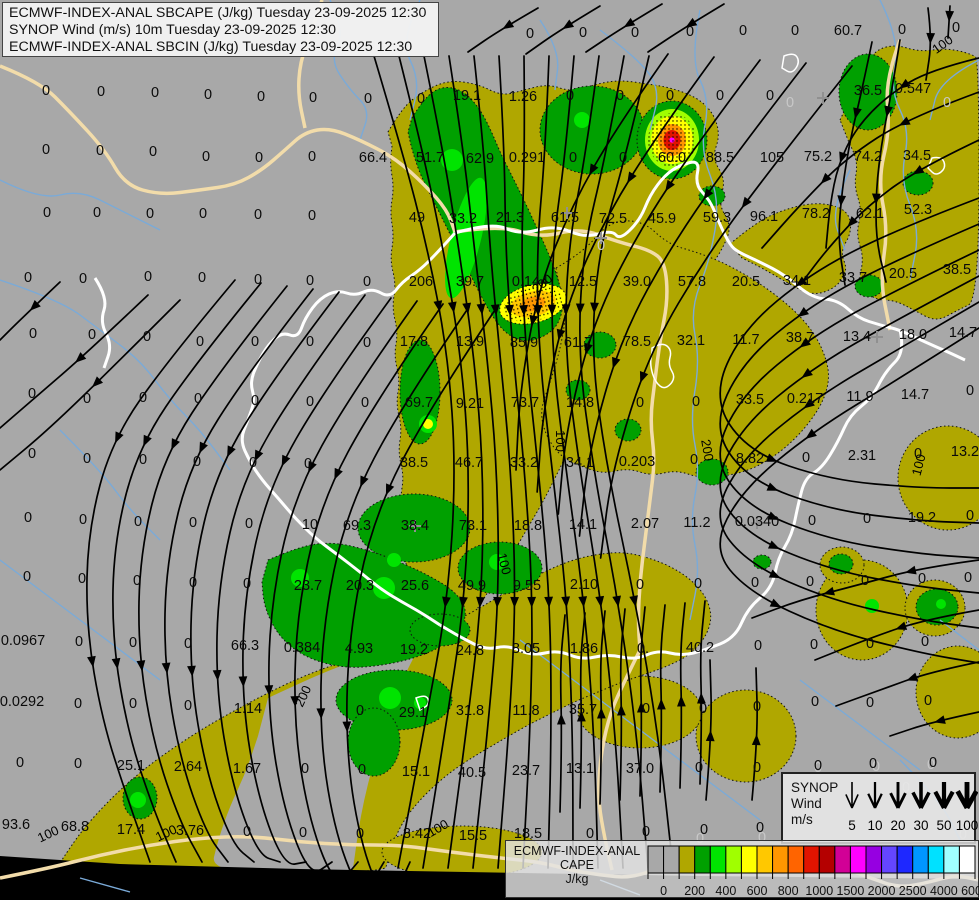  Describe the element at coordinates (852, 795) in the screenshot. I see `wind-arrow-icon` at that location.